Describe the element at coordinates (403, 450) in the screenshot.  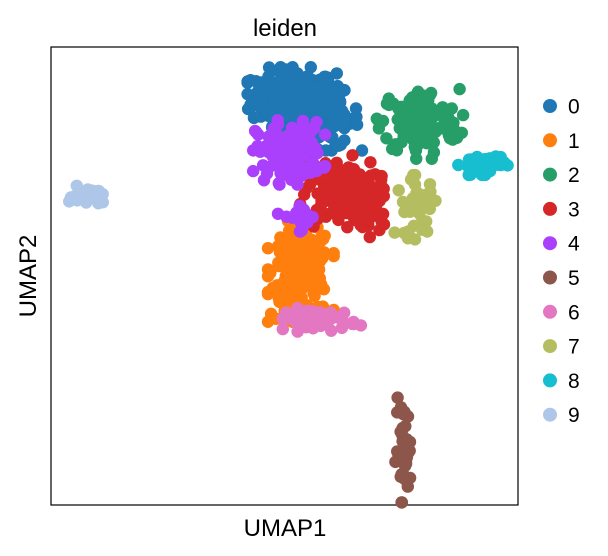
I see `series-5-points` at that location.